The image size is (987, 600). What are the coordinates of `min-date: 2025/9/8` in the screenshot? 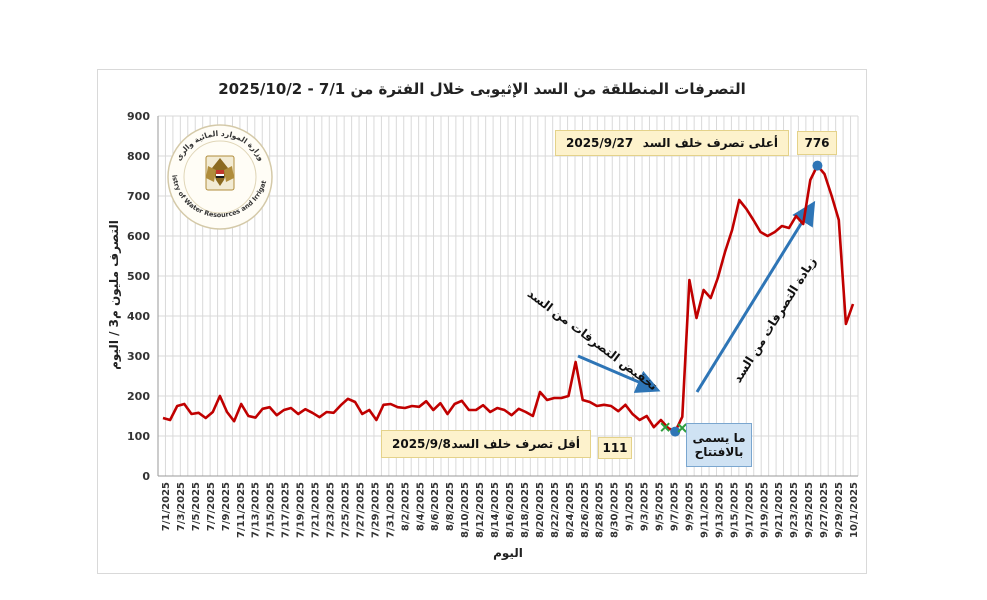 It's located at (421, 444).